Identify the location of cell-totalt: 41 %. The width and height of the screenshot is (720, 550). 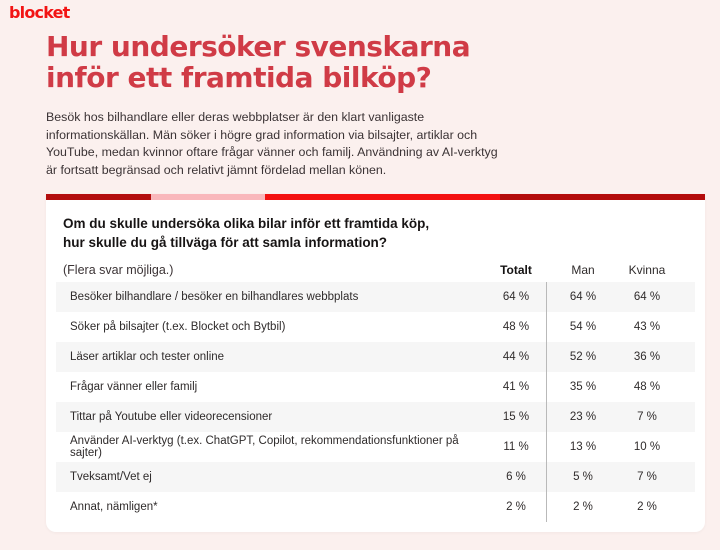
(516, 387).